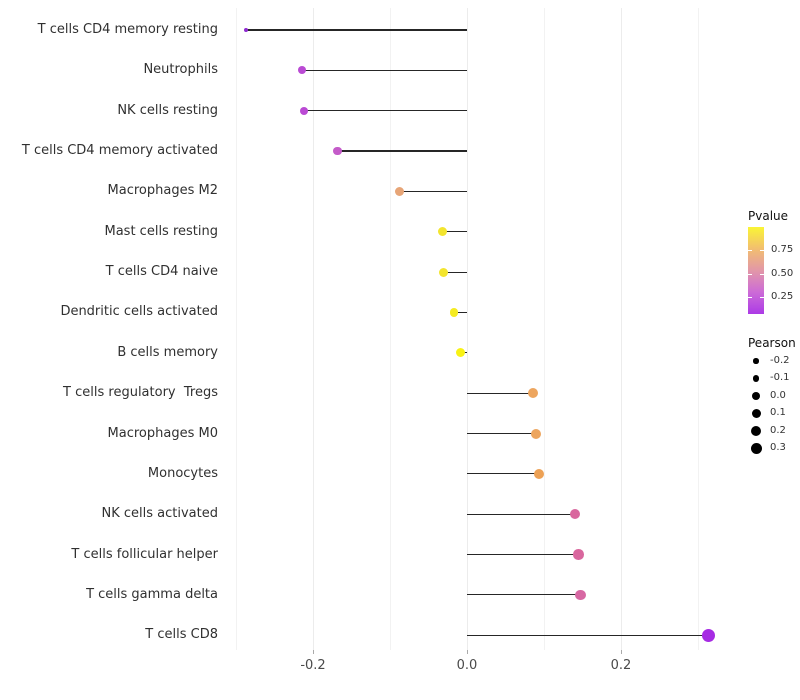 This screenshot has width=800, height=700. What do you see at coordinates (778, 413) in the screenshot?
I see `pearson-size-label: 0.1` at bounding box center [778, 413].